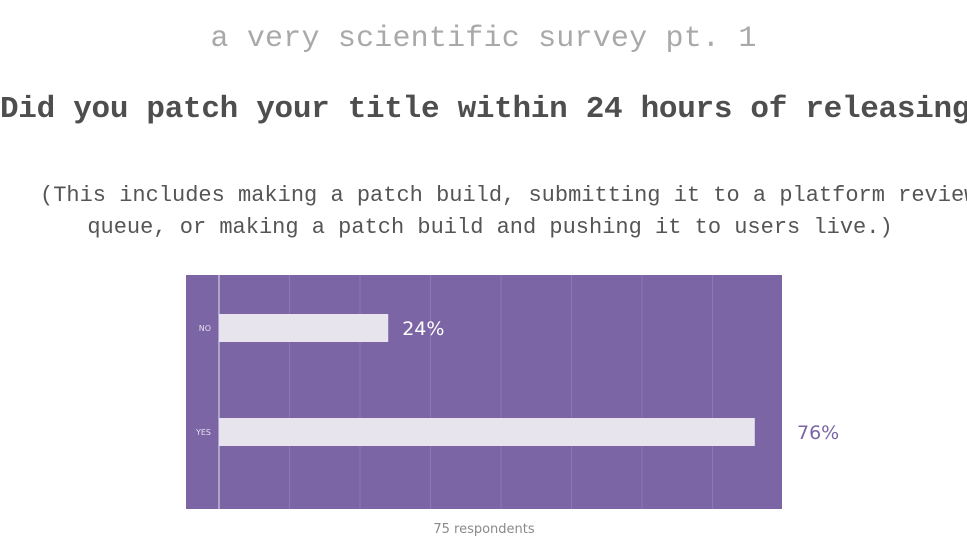 The image size is (967, 552). What do you see at coordinates (203, 432) in the screenshot?
I see `category-label-yes: YES` at bounding box center [203, 432].